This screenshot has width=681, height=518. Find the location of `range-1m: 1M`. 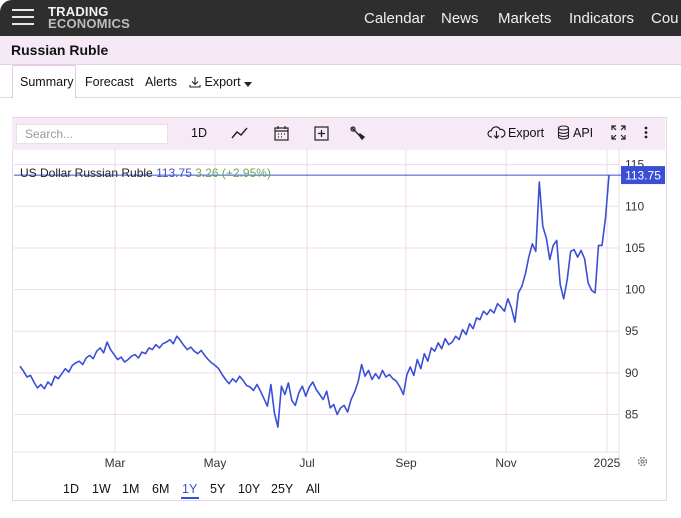

range-1m: 1M is located at coordinates (131, 489).